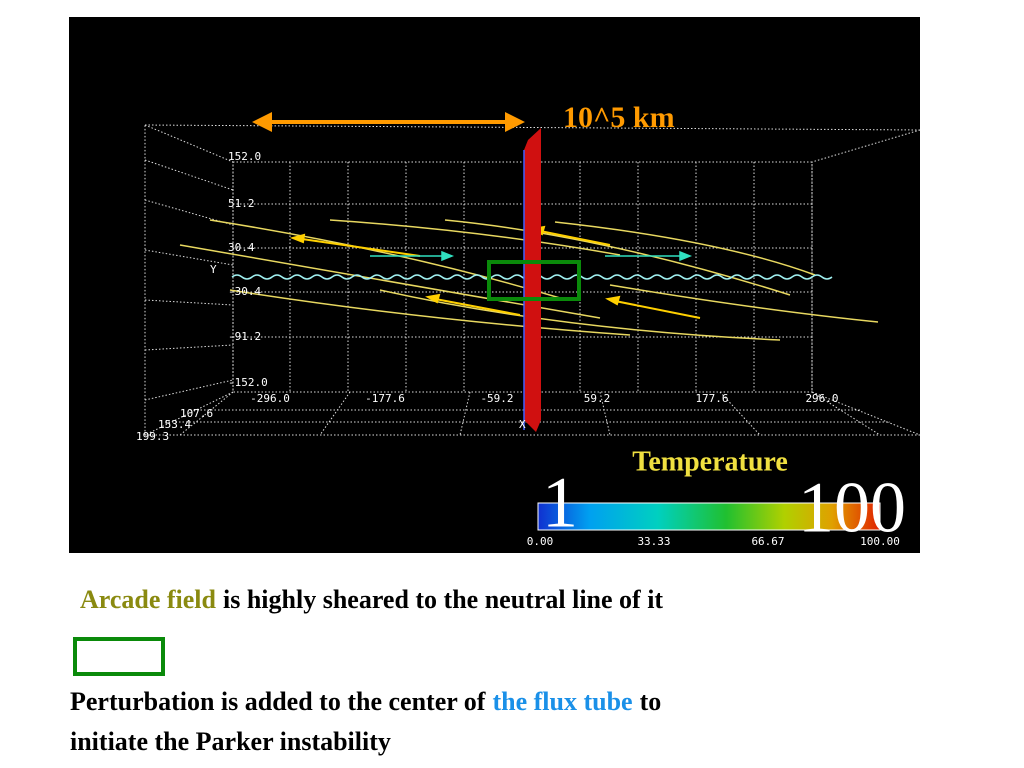  What do you see at coordinates (767, 541) in the screenshot?
I see `colorbar-tick-label: 66.67` at bounding box center [767, 541].